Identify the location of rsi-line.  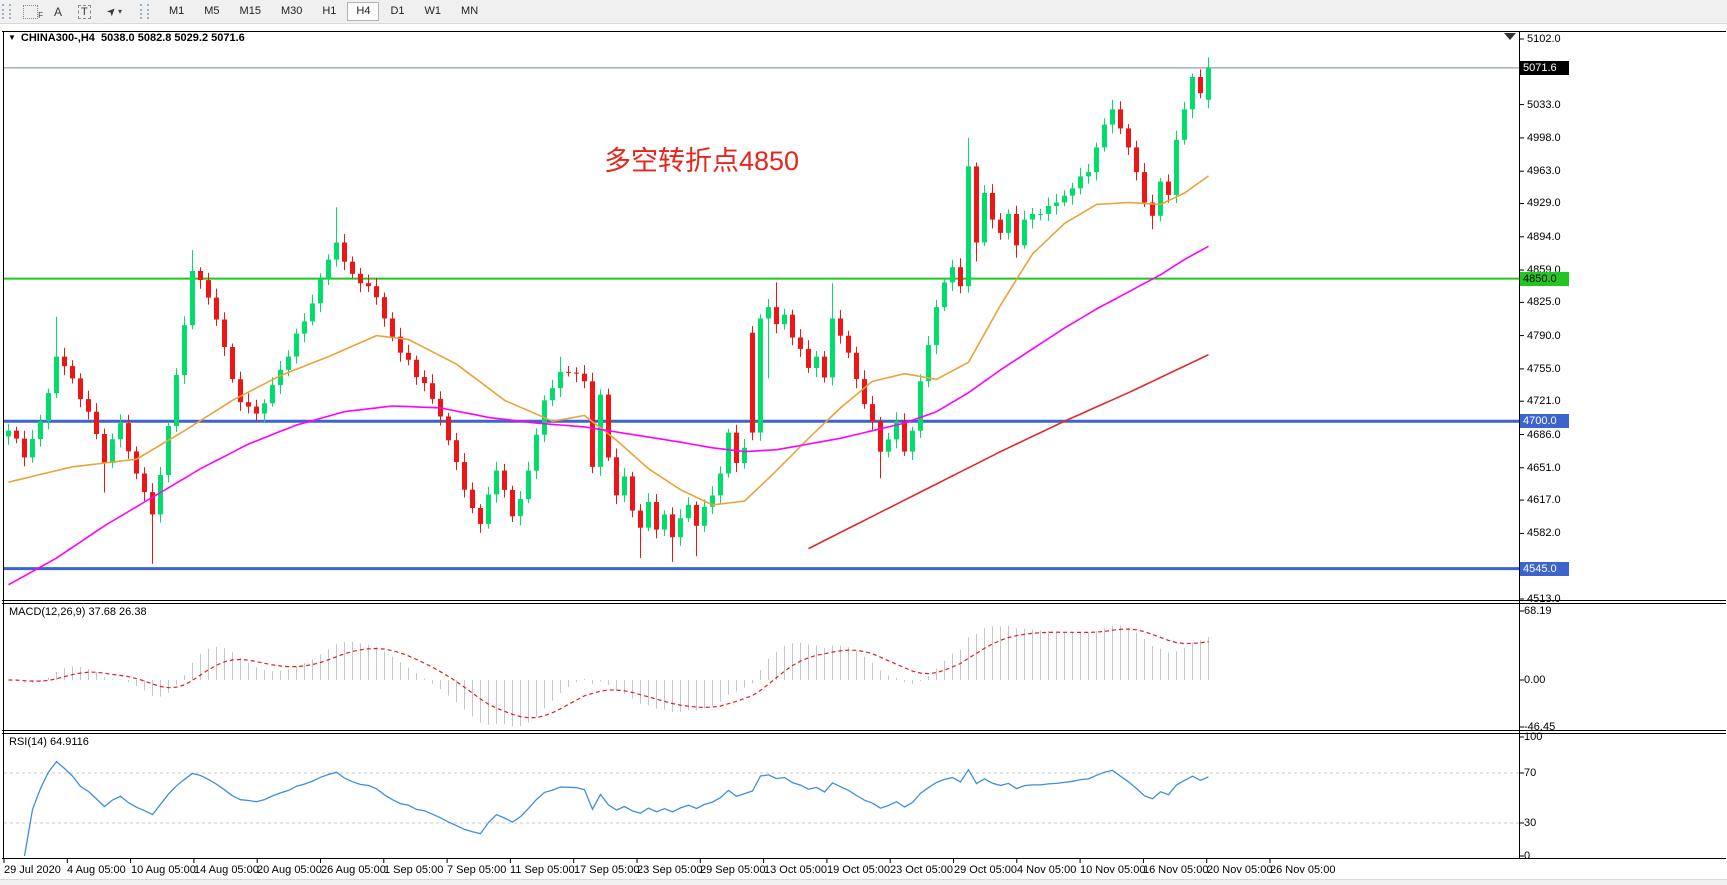
(616, 808).